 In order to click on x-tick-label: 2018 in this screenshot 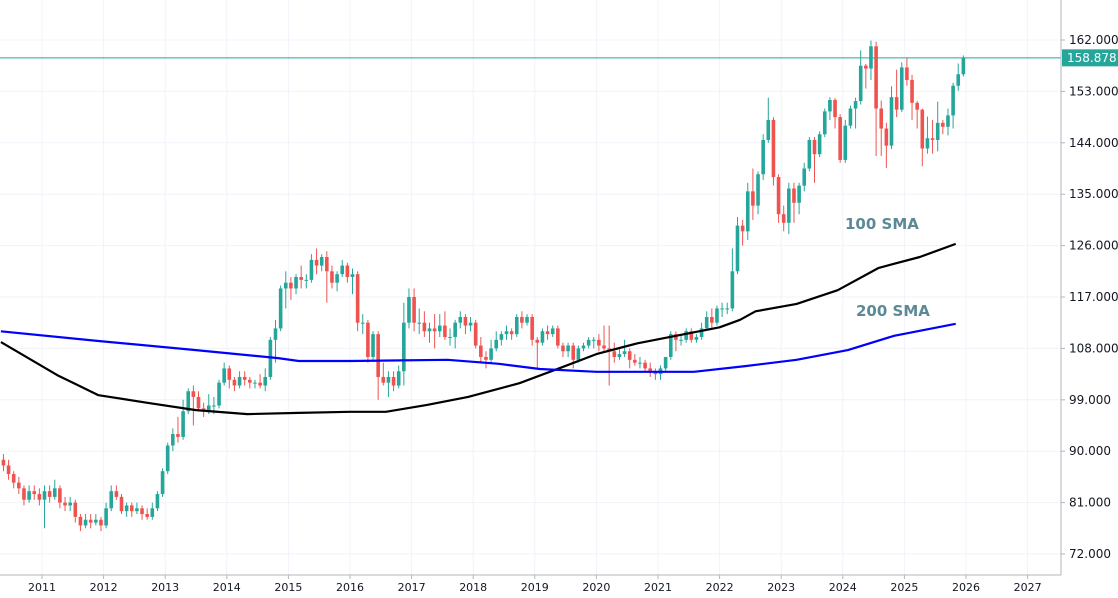, I will do `click(473, 587)`.